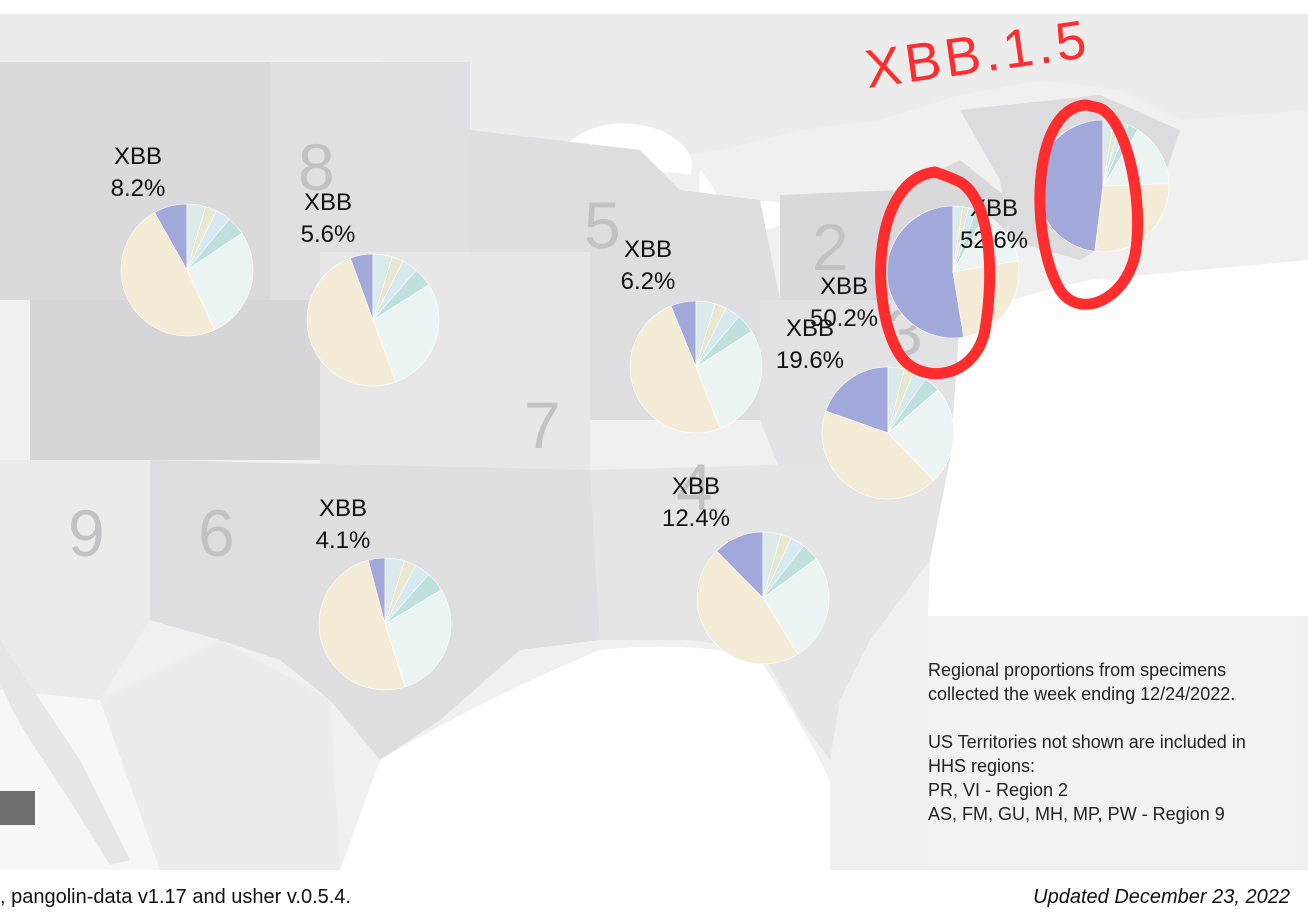  What do you see at coordinates (654, 7) in the screenshot?
I see `top-strip` at bounding box center [654, 7].